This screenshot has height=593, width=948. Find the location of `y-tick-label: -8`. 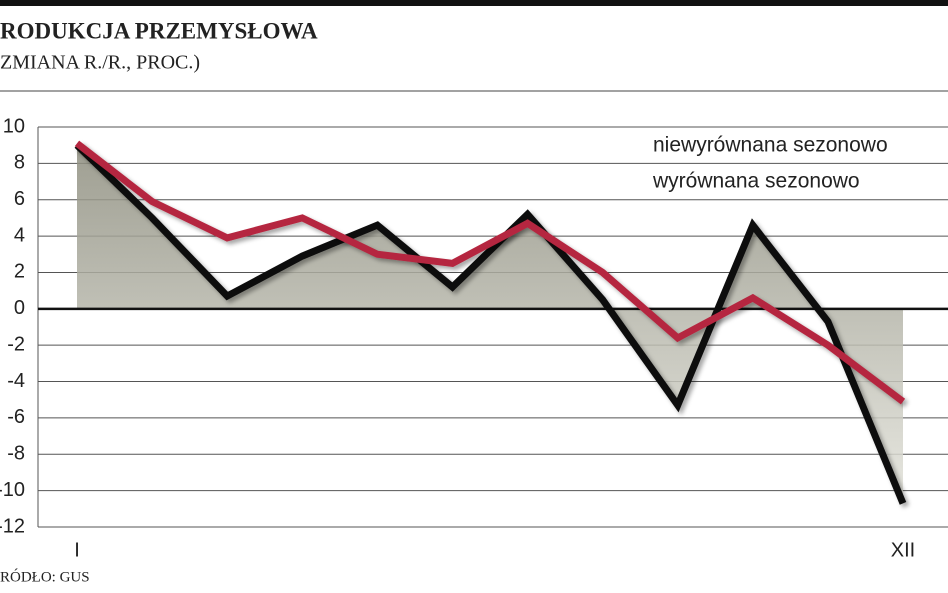

y-tick-label: -8 is located at coordinates (16, 454).